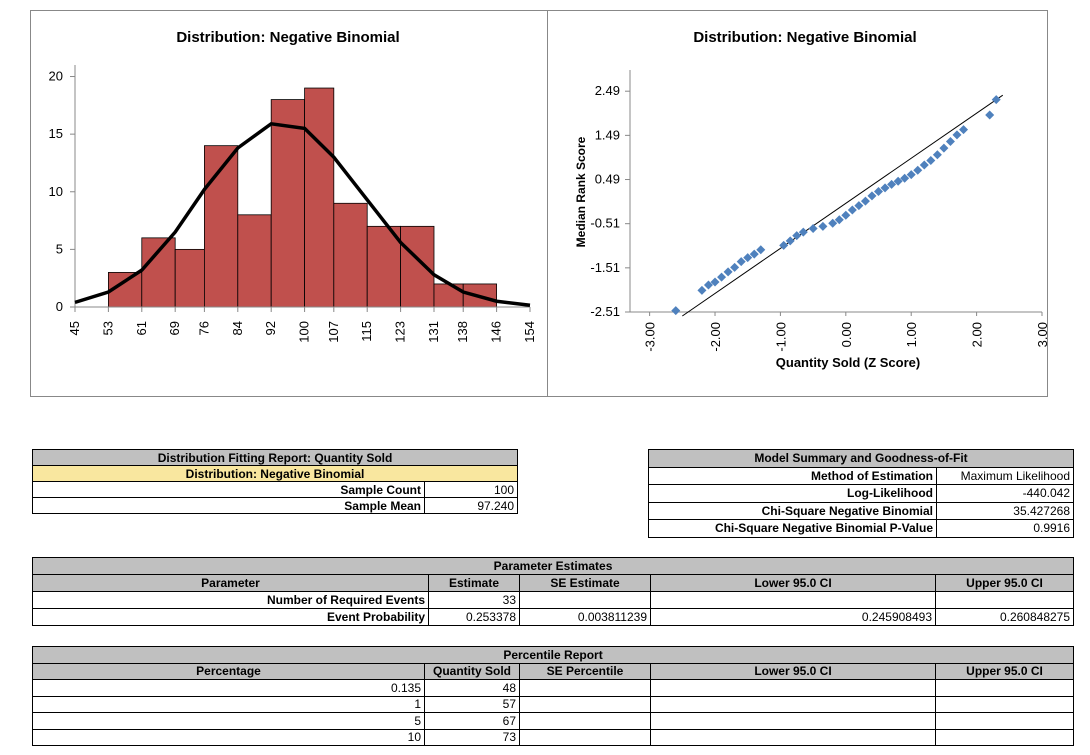 The image size is (1090, 755). Describe the element at coordinates (977, 334) in the screenshot. I see `x-tick-label: 2.00` at that location.